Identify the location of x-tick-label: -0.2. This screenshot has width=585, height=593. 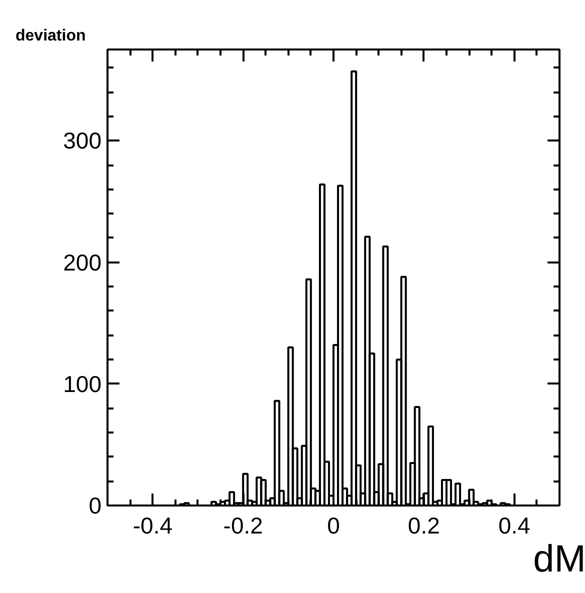
(243, 525).